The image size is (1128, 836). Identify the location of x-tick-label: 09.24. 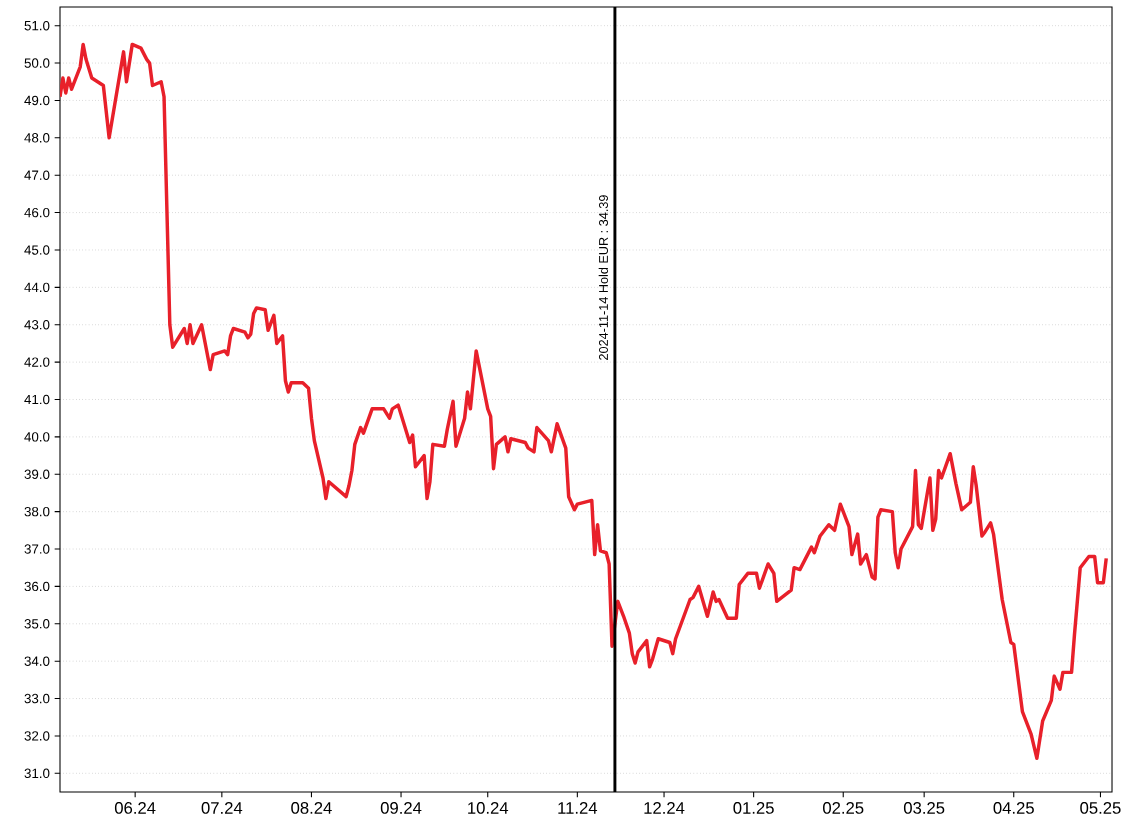
(401, 808).